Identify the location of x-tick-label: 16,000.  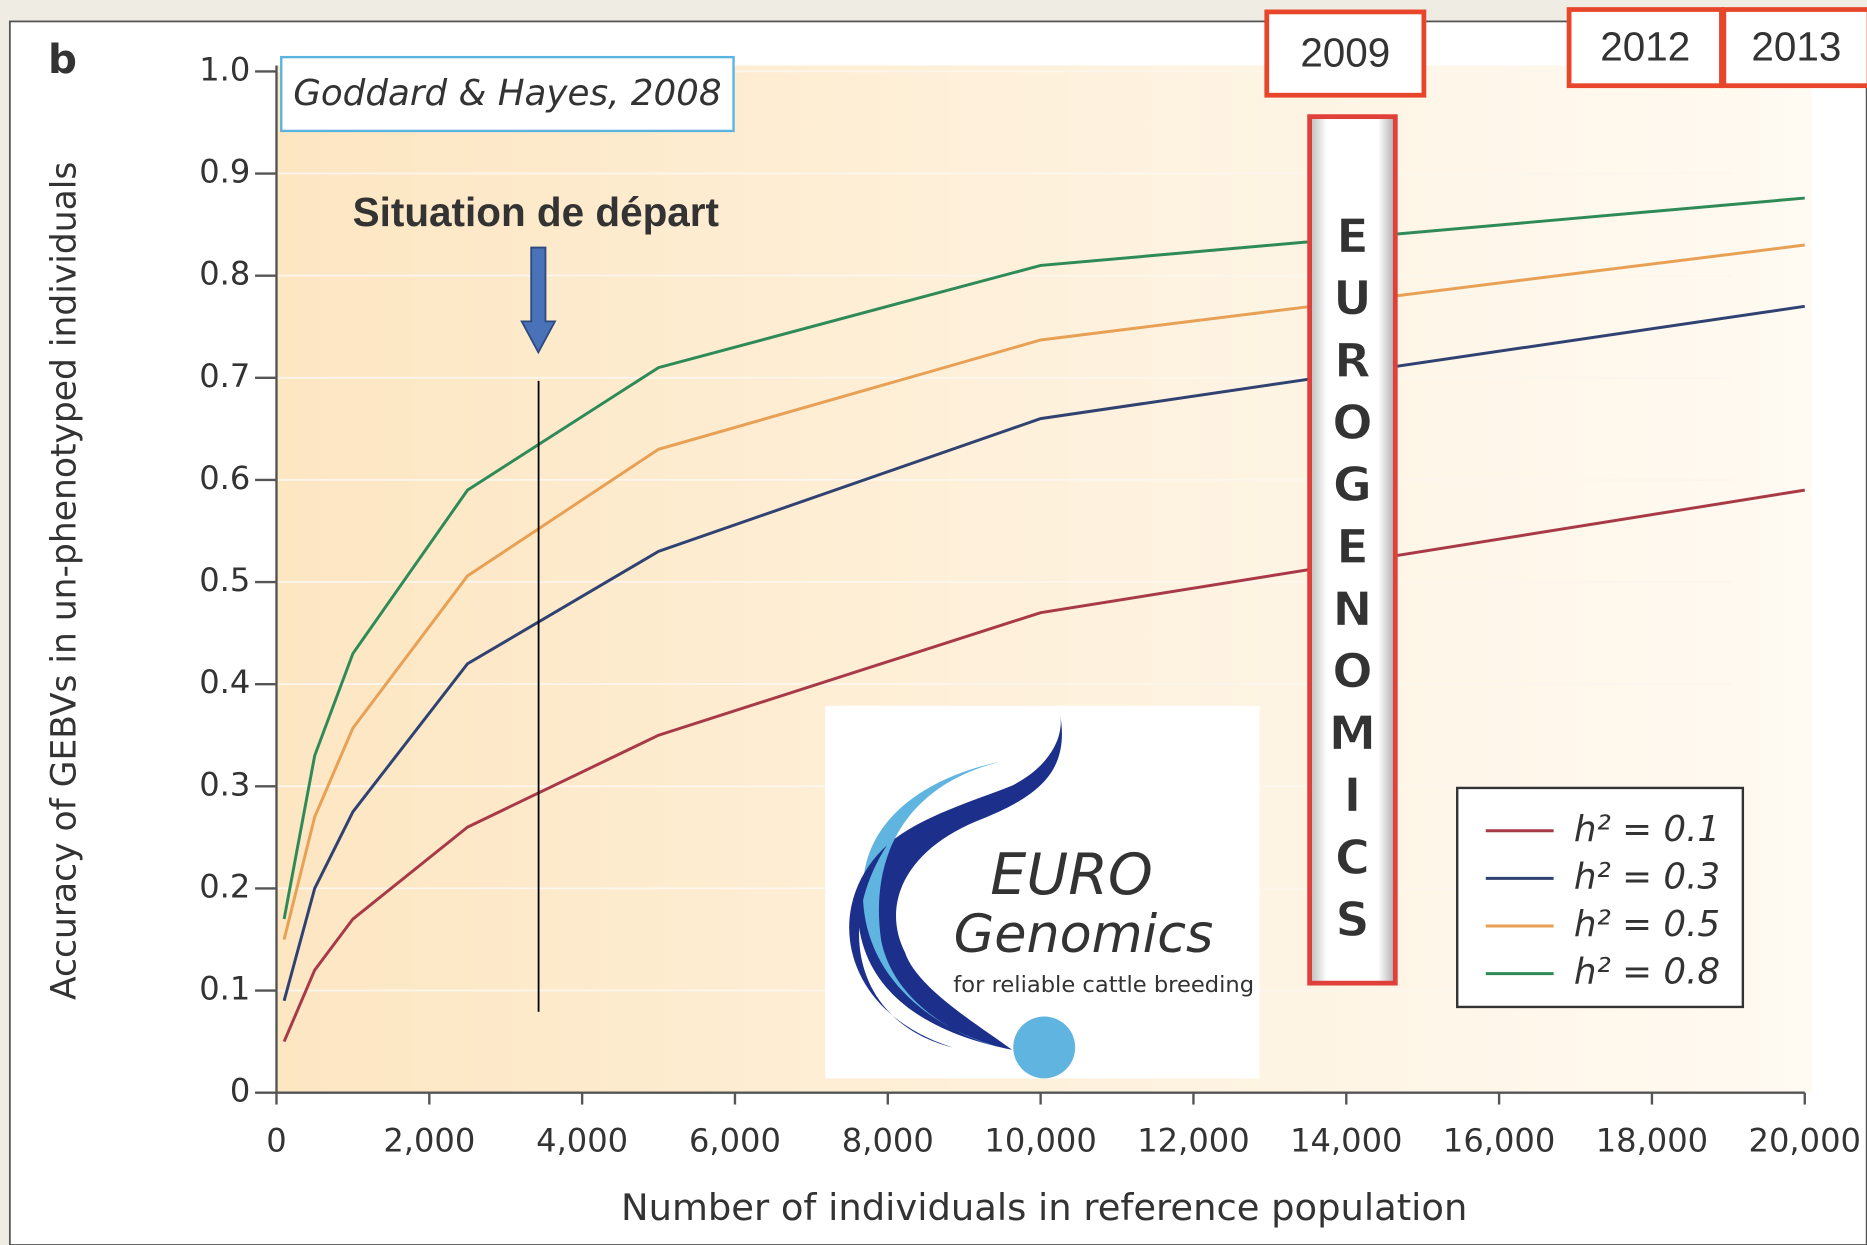
(1499, 1141).